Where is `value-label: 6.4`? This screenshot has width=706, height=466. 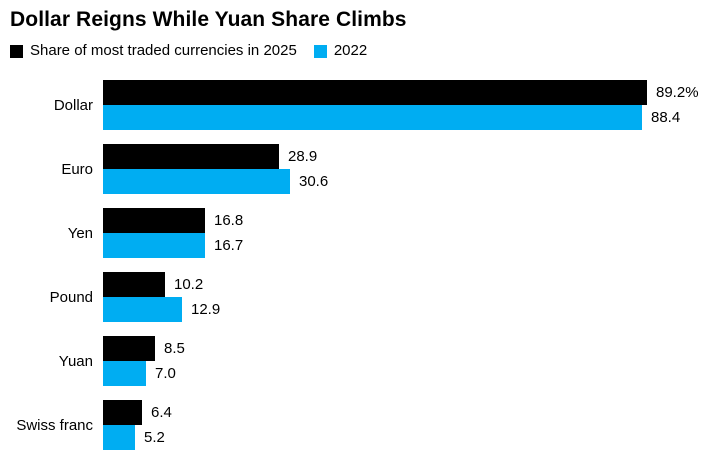 value-label: 6.4 is located at coordinates (161, 413).